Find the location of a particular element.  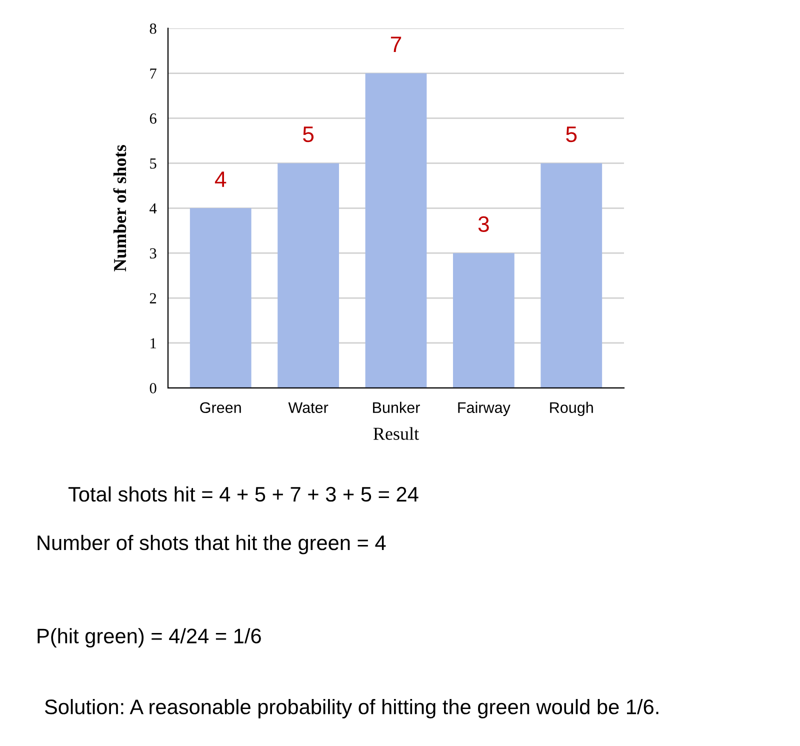

y-axis-title: Number of shots is located at coordinates (119, 208).